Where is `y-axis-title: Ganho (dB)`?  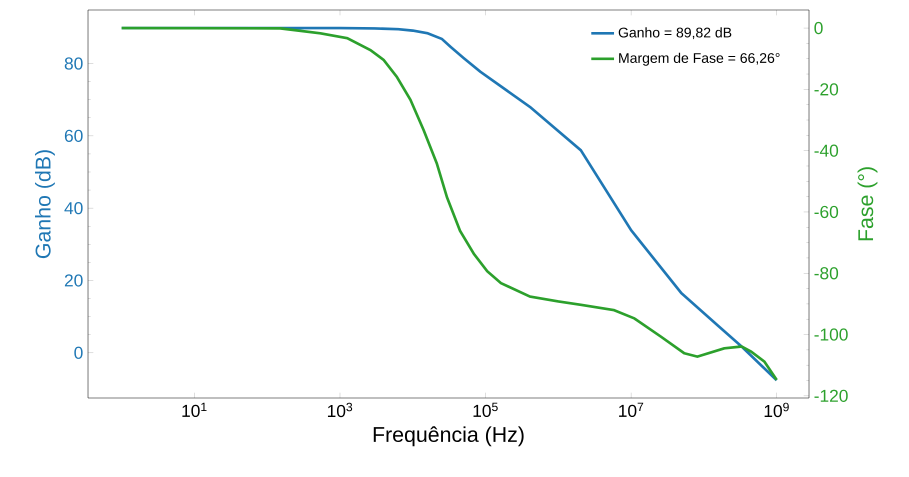
y-axis-title: Ganho (dB) is located at coordinates (44, 204).